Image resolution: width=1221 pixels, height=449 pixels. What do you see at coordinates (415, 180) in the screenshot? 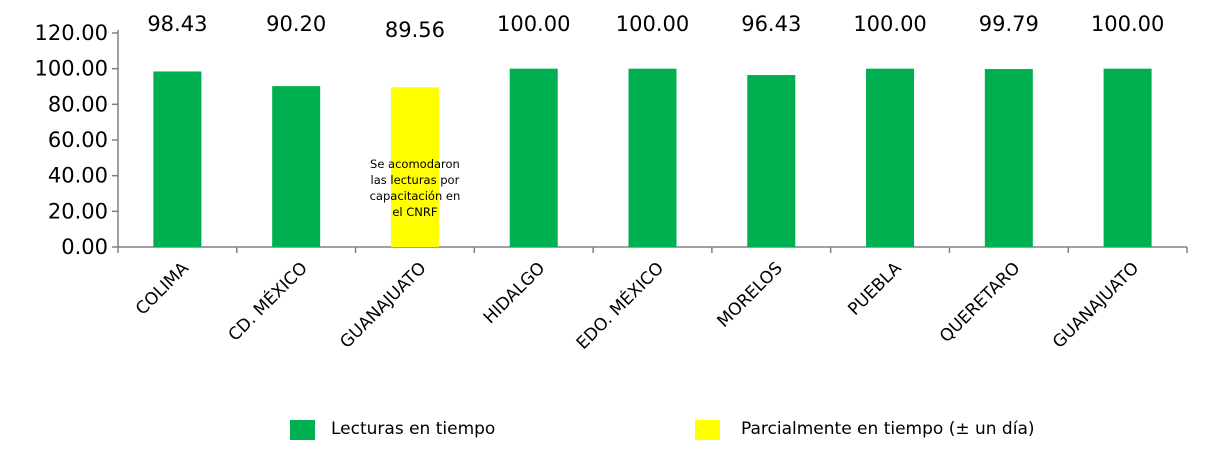
I see `annotation-line: las lecturas por` at bounding box center [415, 180].